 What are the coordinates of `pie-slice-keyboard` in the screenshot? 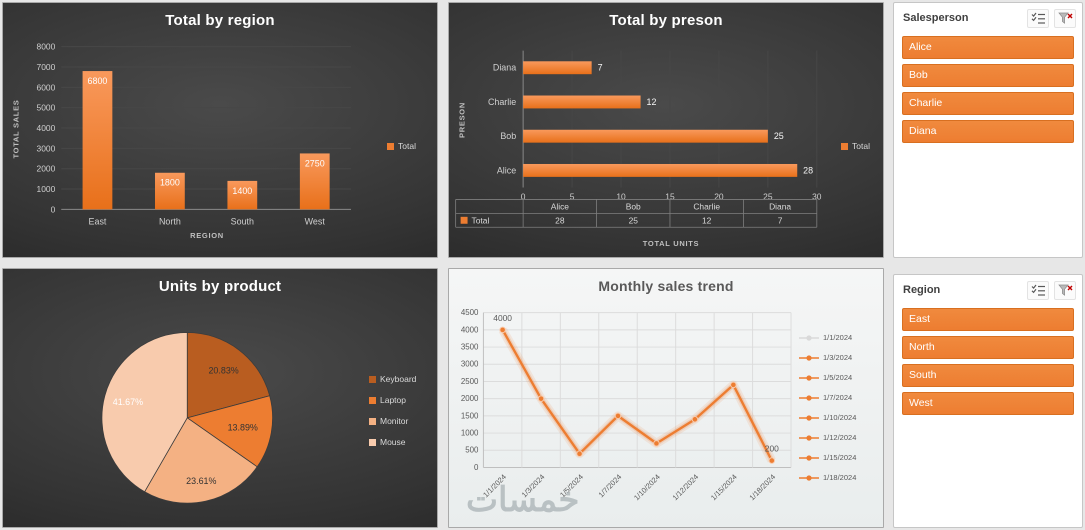 It's located at (228, 375).